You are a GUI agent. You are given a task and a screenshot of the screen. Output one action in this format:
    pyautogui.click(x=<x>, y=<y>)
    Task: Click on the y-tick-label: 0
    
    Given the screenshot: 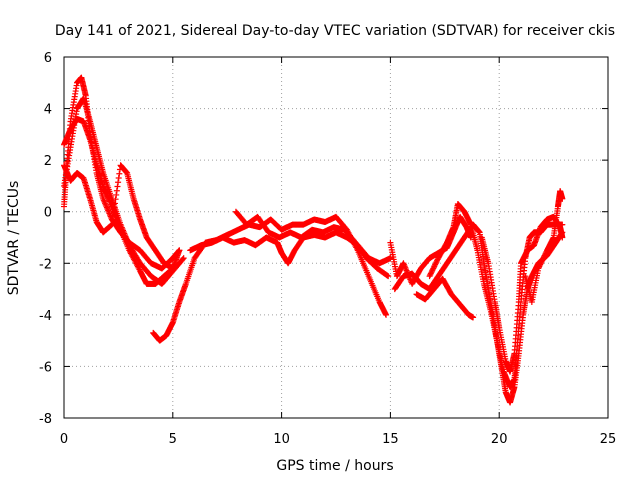 What is the action you would take?
    pyautogui.click(x=48, y=213)
    